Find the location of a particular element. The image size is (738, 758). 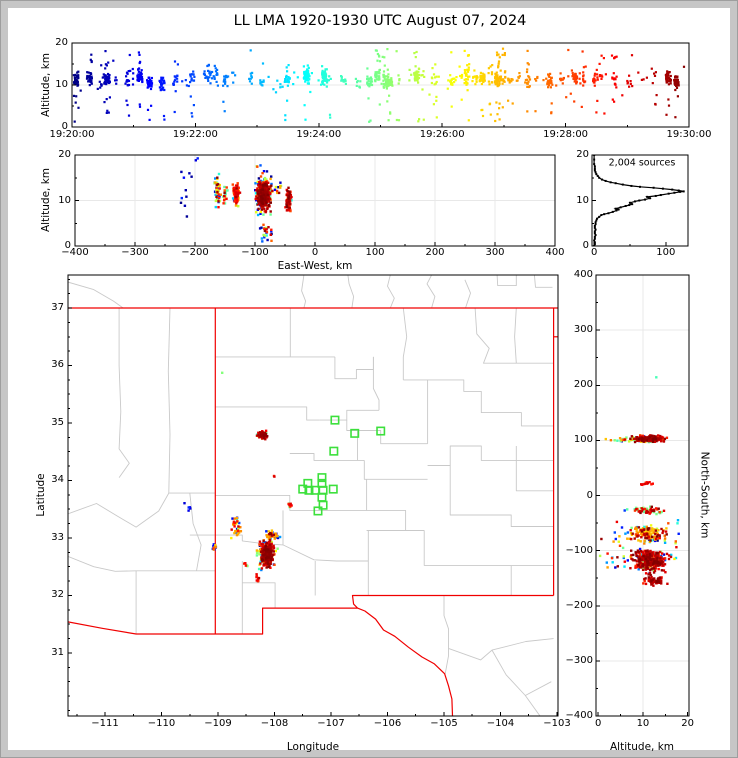

hist-panel-axes is located at coordinates (640, 200).